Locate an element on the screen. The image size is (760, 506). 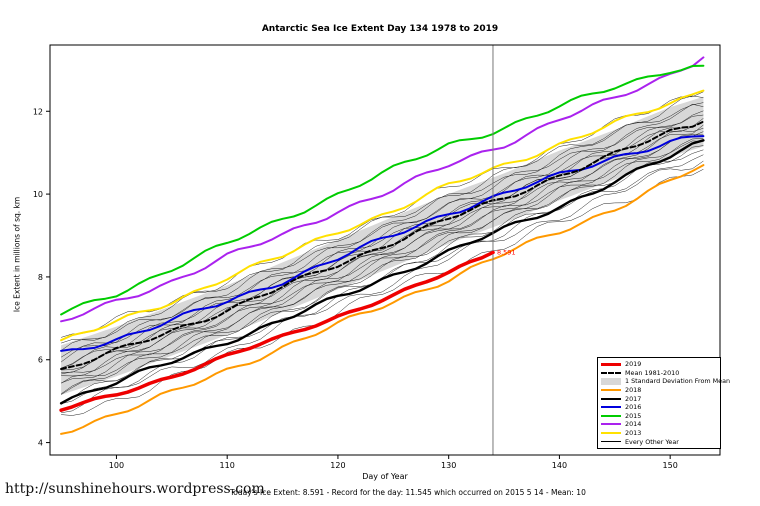
legend-item: 2019 is located at coordinates (659, 364).